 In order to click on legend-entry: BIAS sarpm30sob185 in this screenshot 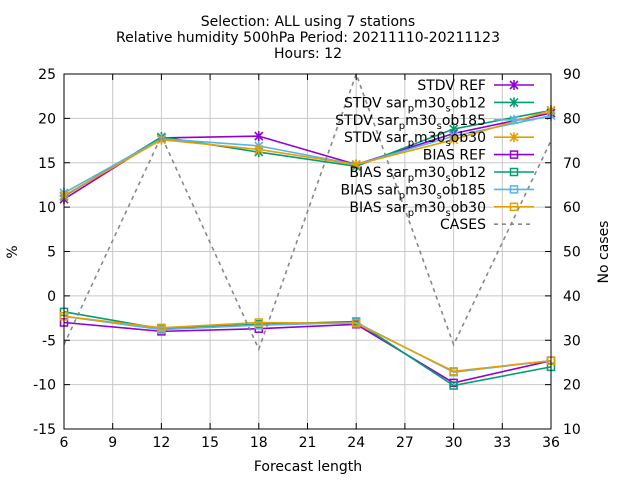, I will do `click(437, 191)`.